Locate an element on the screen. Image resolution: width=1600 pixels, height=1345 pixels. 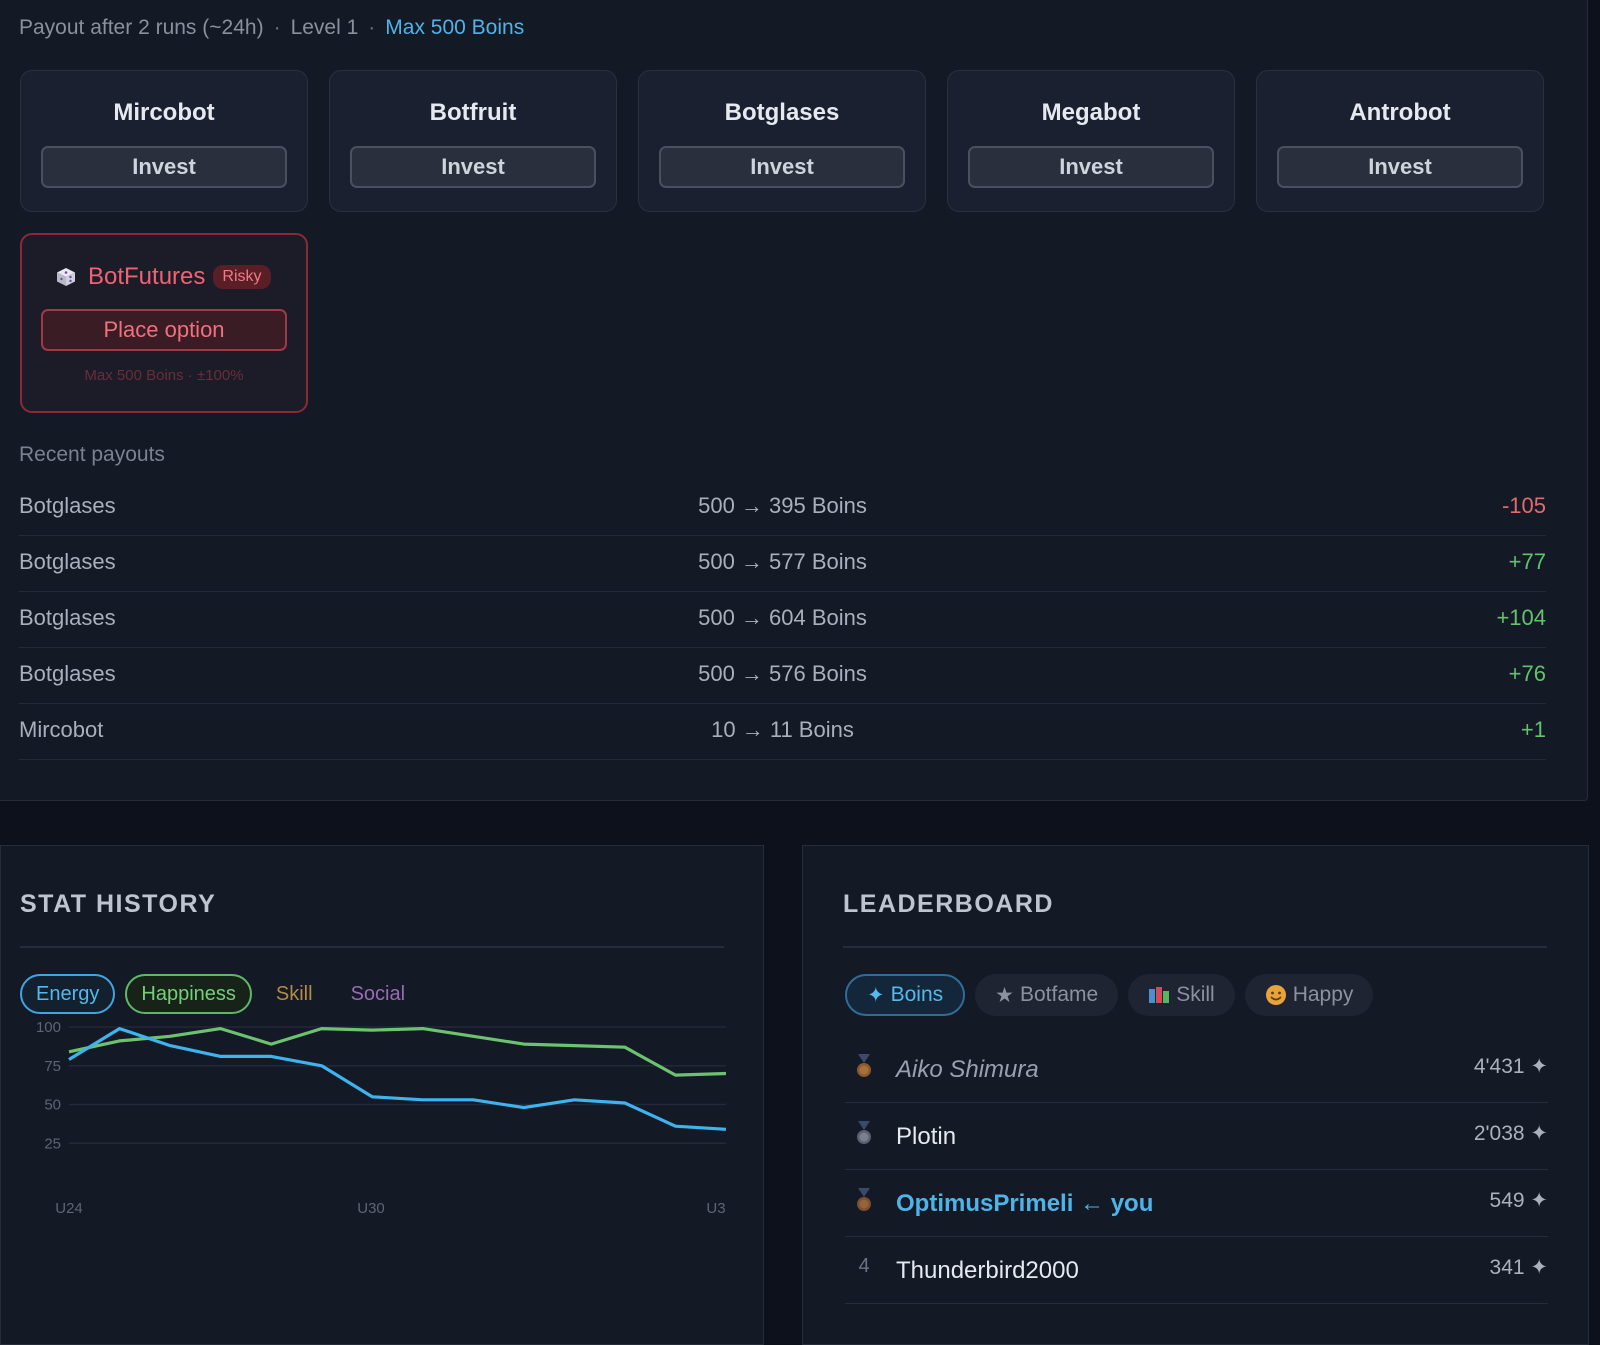
silver-medal-icon is located at coordinates (864, 1134).